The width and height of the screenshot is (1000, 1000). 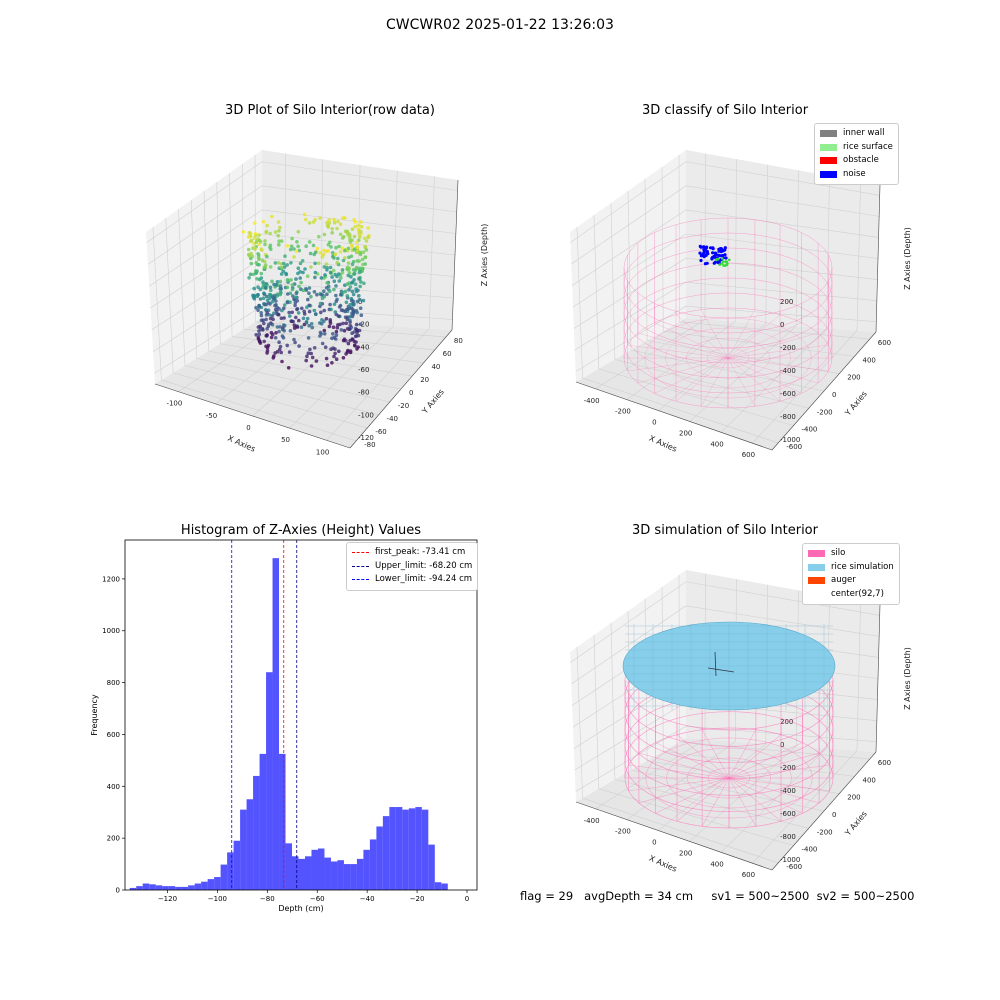 I want to click on z-tick-label: -120, so click(x=366, y=438).